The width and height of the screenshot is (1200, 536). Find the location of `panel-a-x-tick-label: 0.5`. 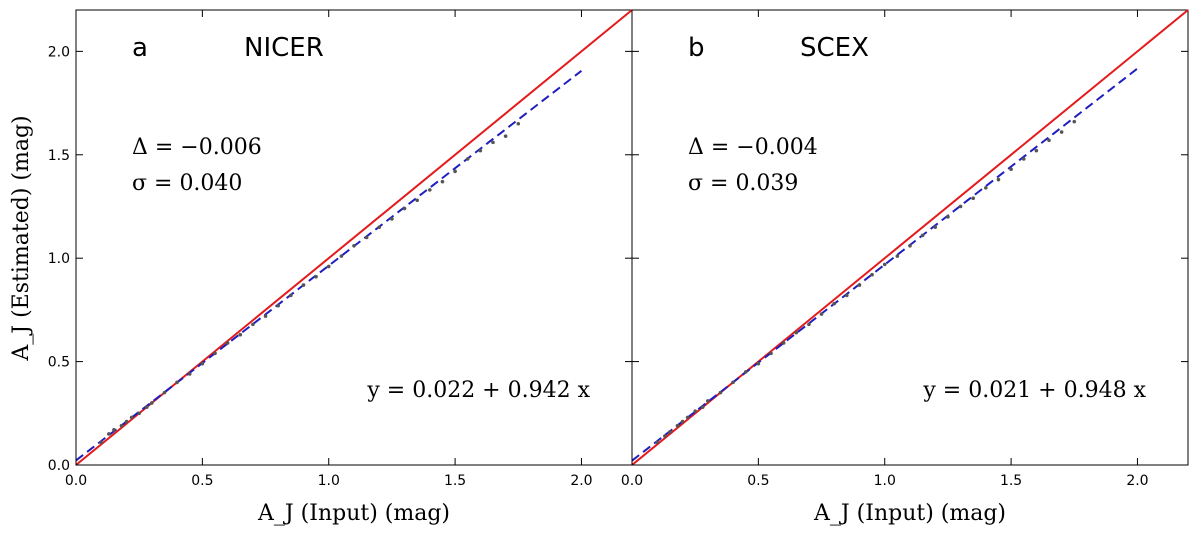

panel-a-x-tick-label: 0.5 is located at coordinates (202, 481).